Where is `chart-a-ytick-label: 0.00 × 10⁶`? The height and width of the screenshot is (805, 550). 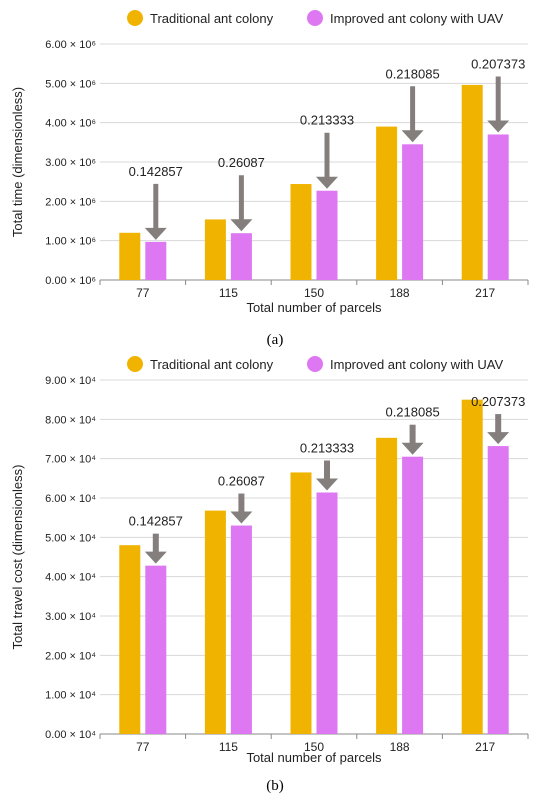 chart-a-ytick-label: 0.00 × 10⁶ is located at coordinates (70, 281).